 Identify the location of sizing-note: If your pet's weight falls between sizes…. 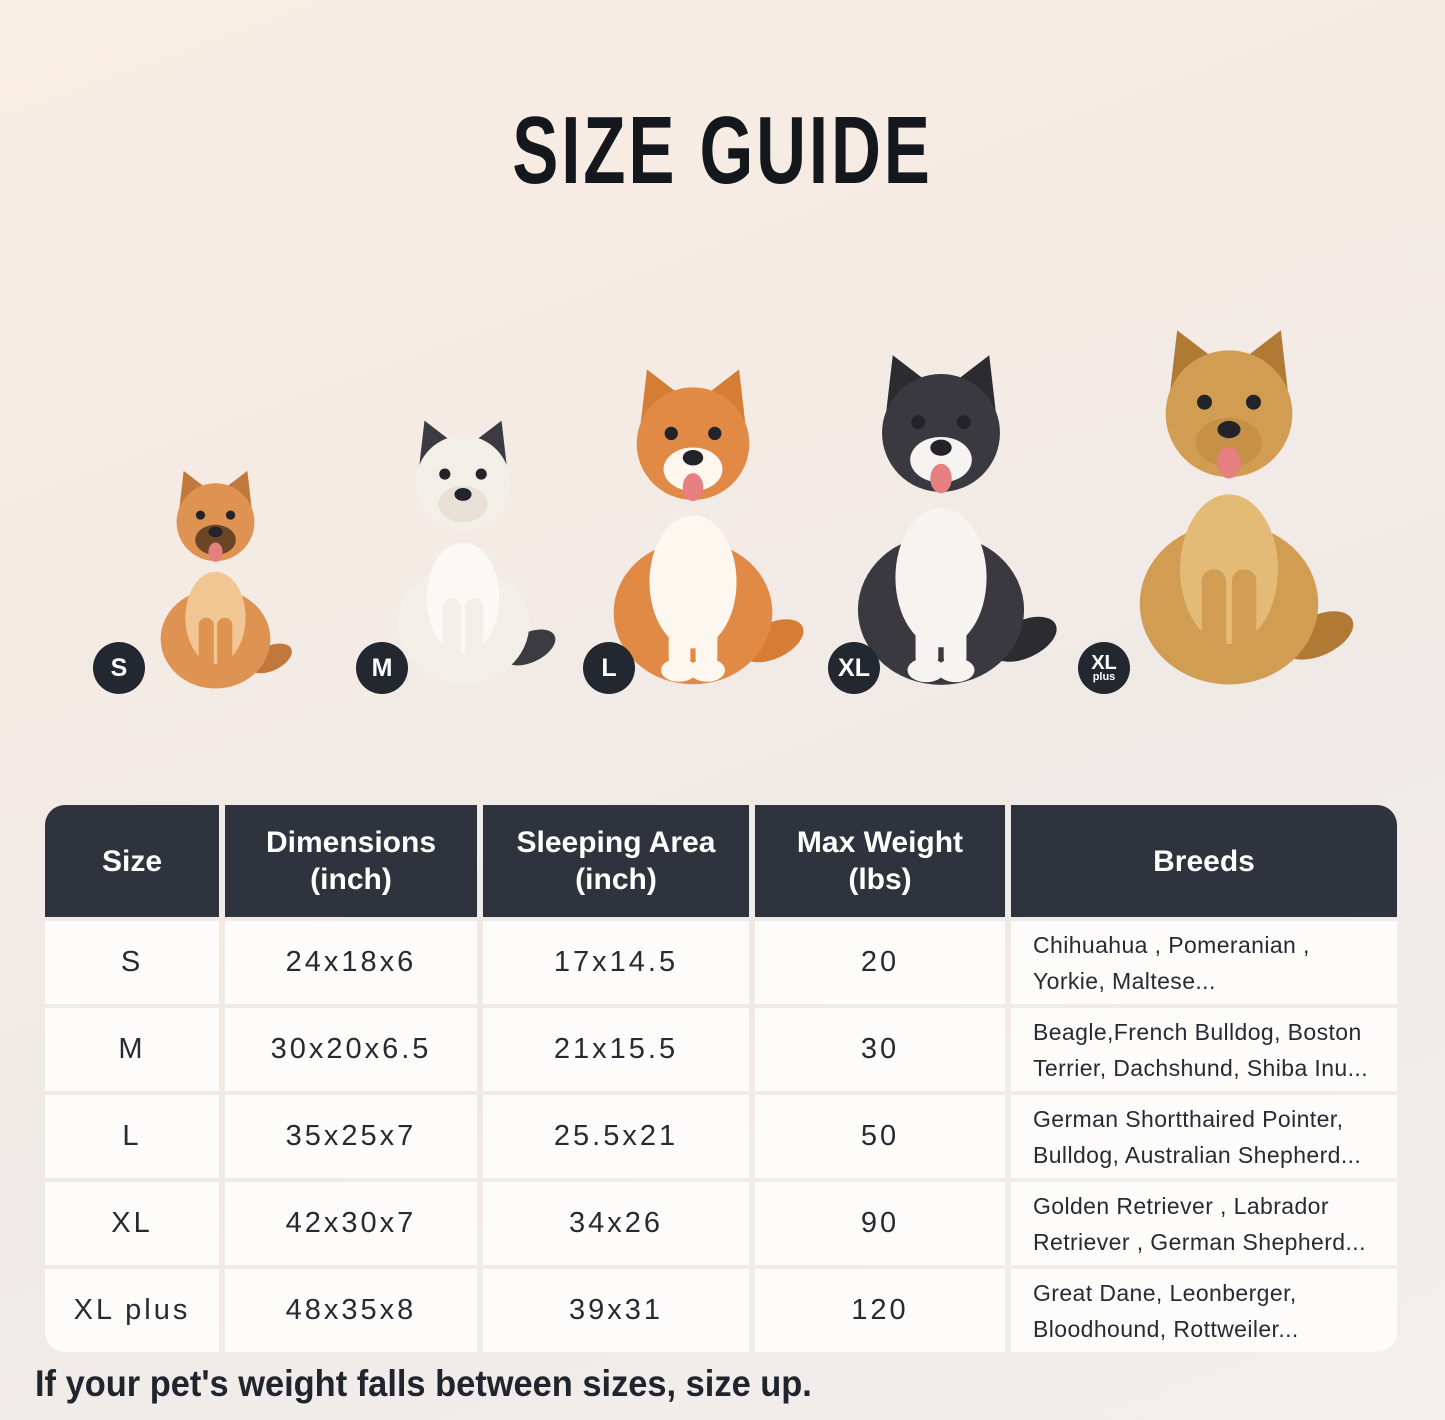
(423, 1383).